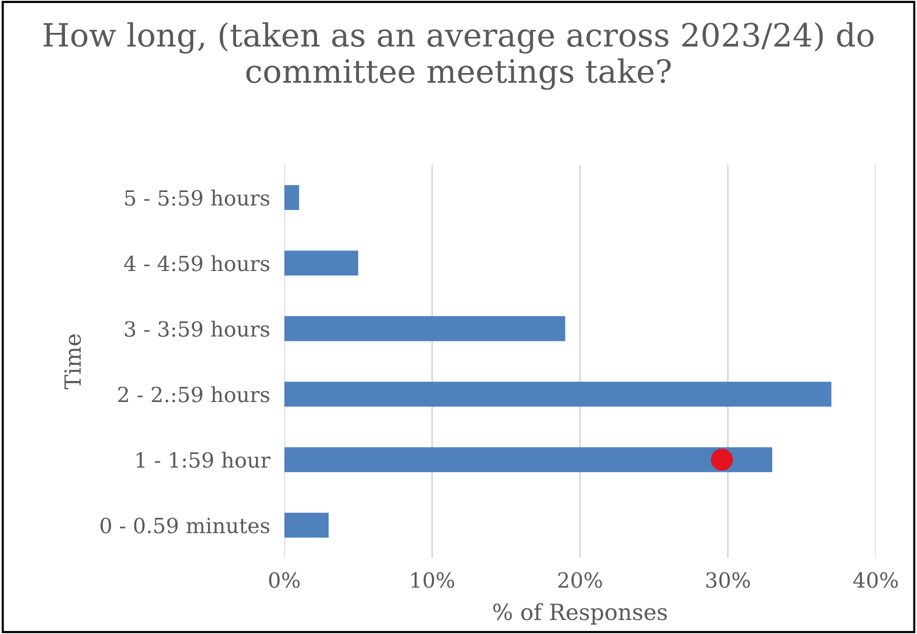  I want to click on x-tick-label: 0%, so click(284, 580).